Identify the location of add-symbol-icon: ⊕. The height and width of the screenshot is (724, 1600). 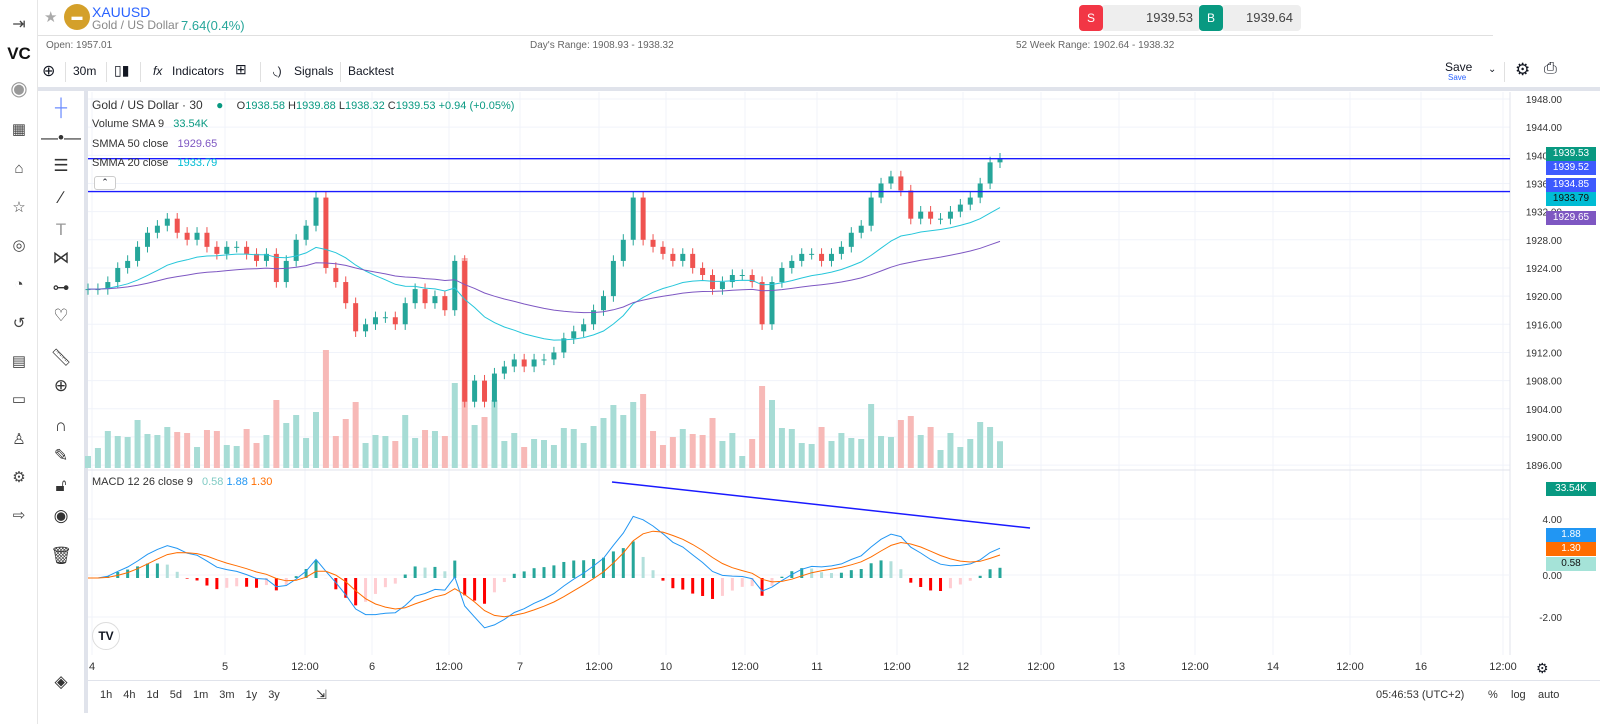
(49, 71).